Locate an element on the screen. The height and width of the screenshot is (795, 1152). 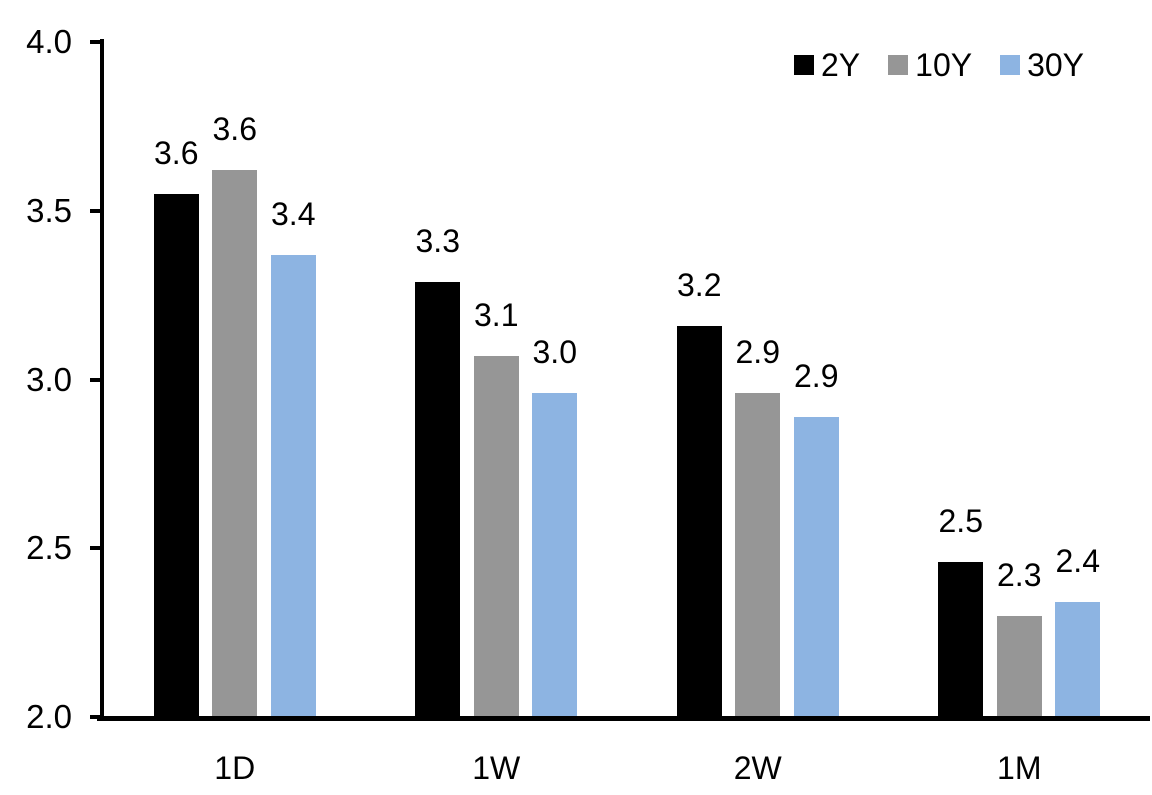
bar-2Y-2W is located at coordinates (699, 520).